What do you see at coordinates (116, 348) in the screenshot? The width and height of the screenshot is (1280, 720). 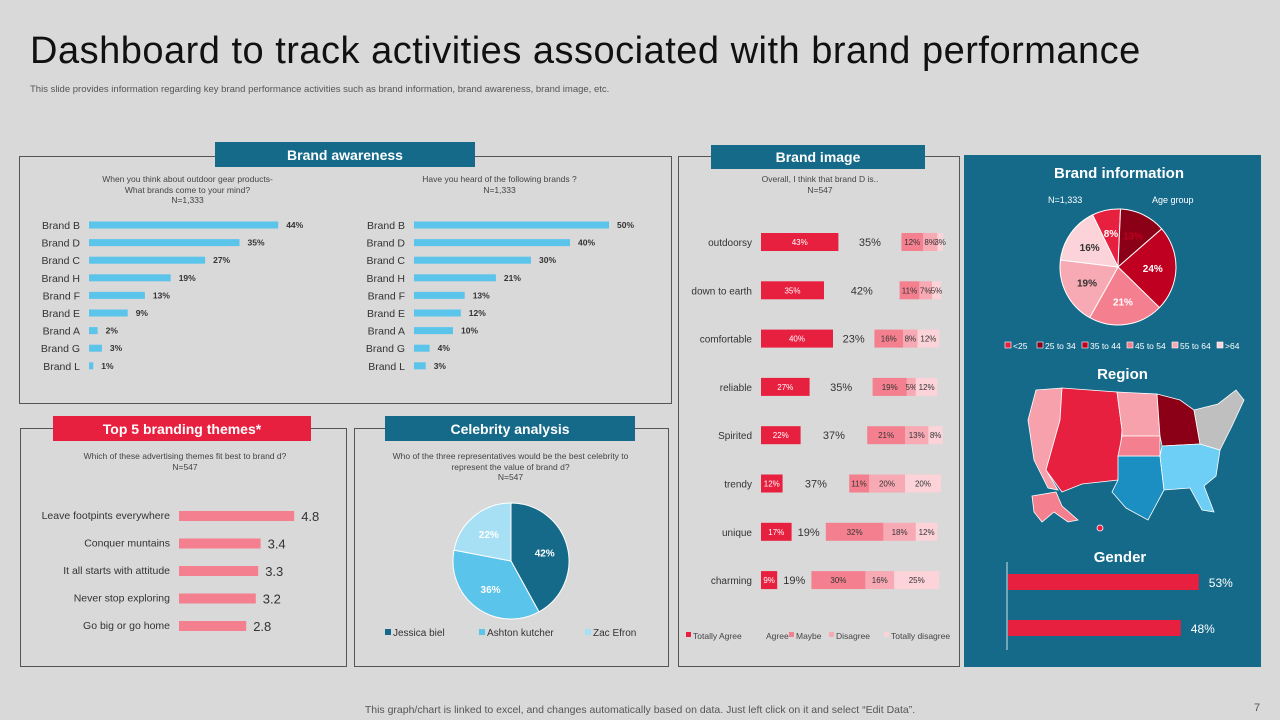 I see `awareness-value-label: 3%` at bounding box center [116, 348].